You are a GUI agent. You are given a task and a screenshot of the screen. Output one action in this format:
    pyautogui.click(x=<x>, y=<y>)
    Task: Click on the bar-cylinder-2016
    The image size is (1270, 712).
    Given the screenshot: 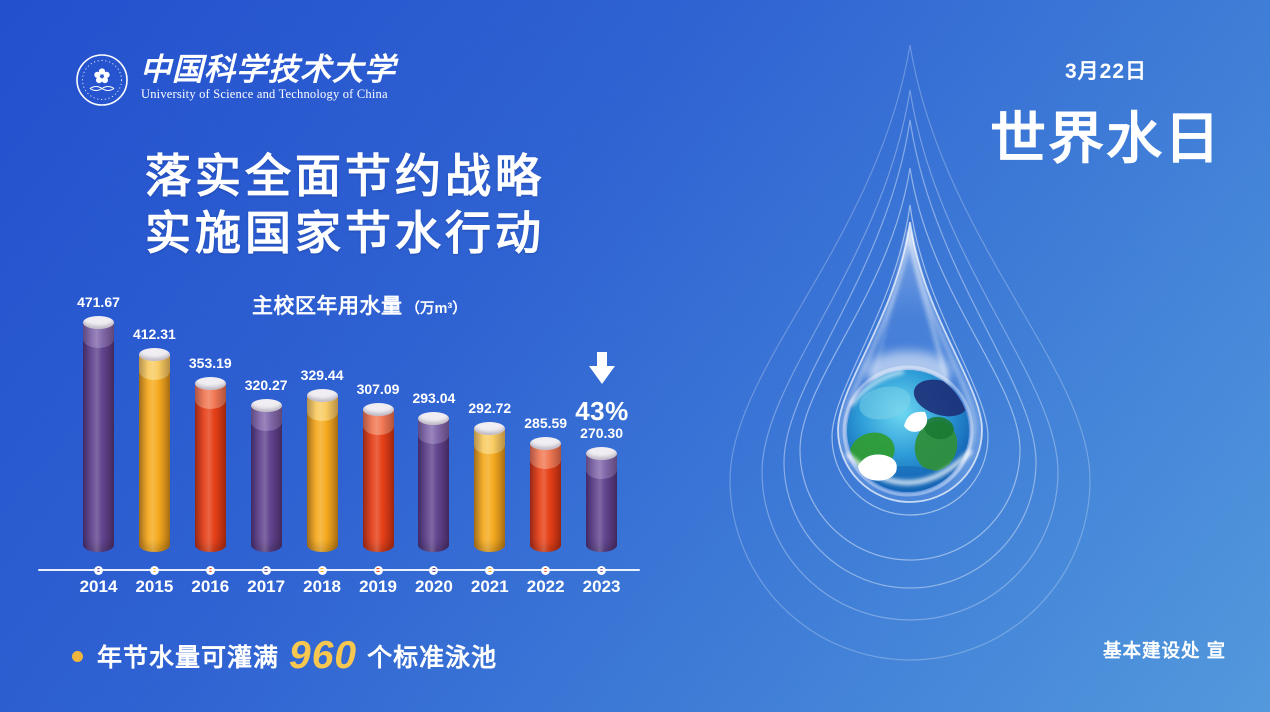 What is the action you would take?
    pyautogui.click(x=210, y=464)
    